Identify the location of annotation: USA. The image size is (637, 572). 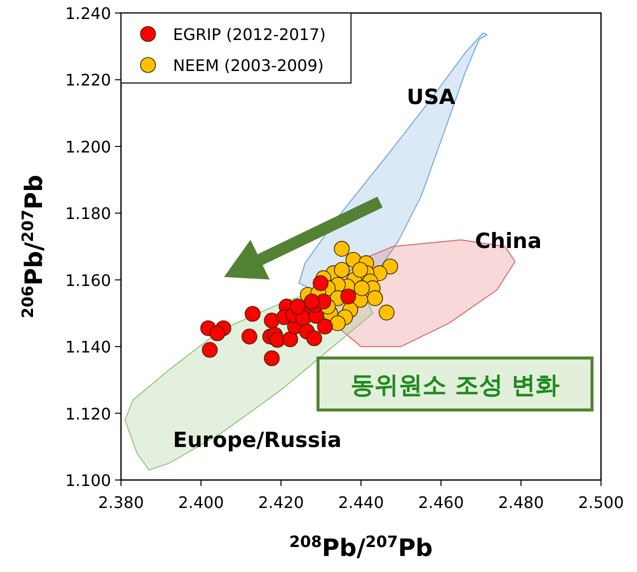
(431, 97).